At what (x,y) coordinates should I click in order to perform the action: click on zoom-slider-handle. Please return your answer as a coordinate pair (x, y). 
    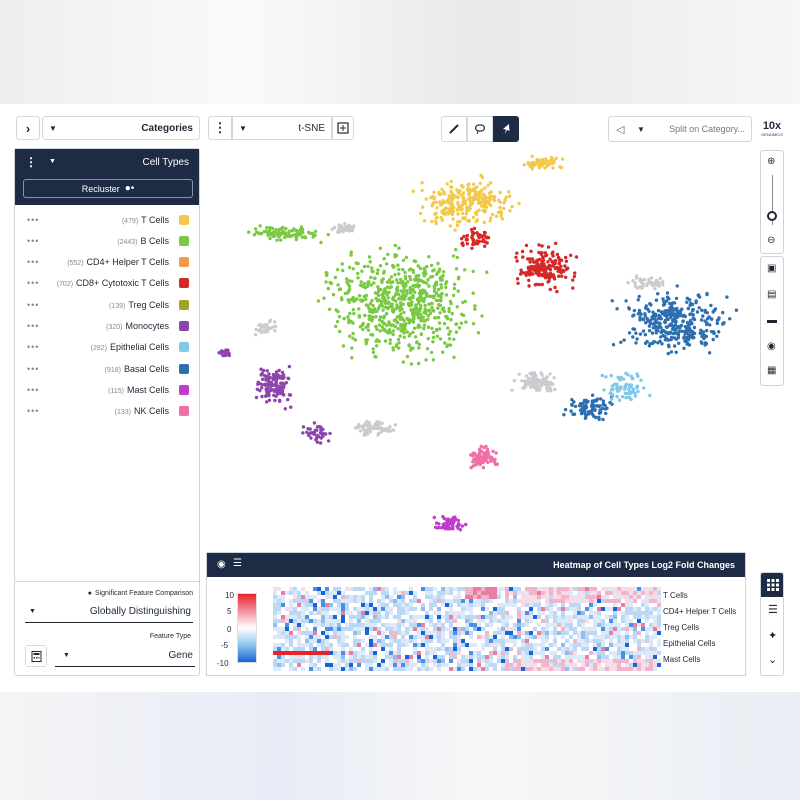
    Looking at the image, I should click on (772, 216).